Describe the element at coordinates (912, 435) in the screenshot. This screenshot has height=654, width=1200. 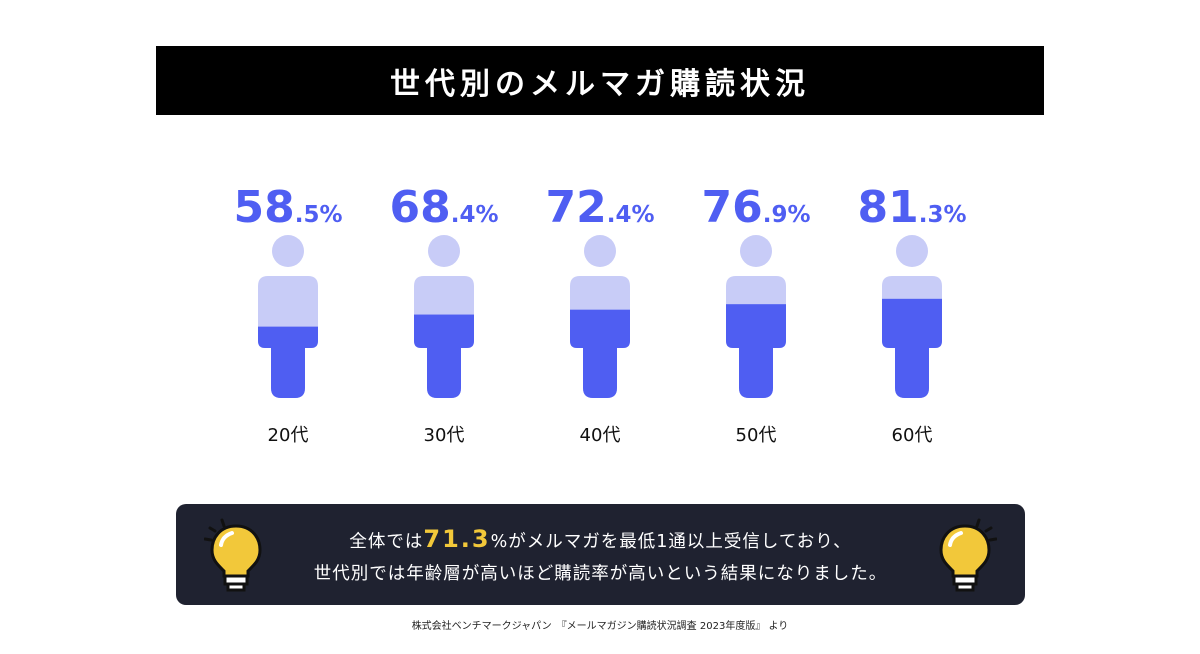
I see `category-label: 60代` at that location.